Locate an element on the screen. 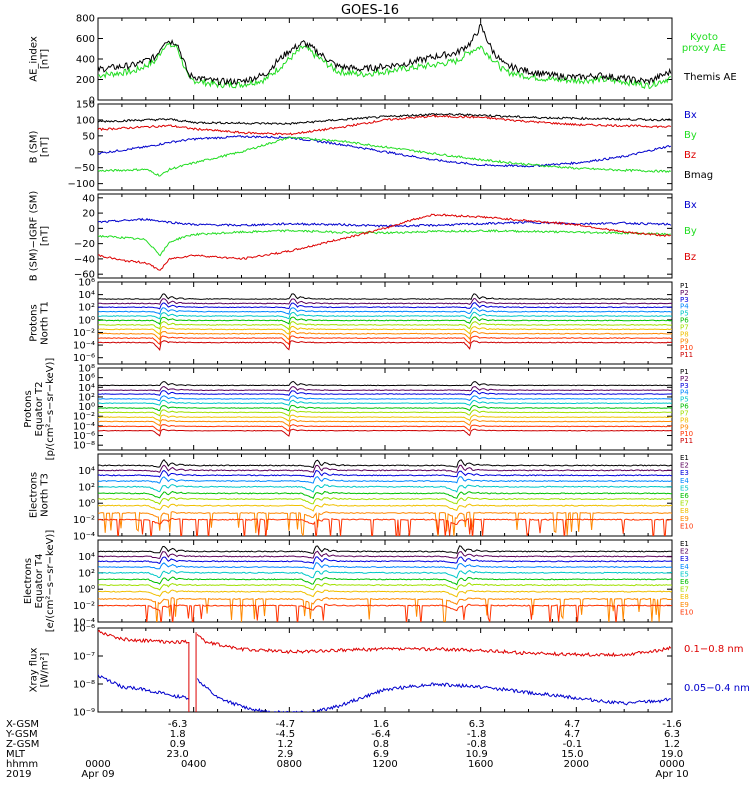 The image size is (750, 800). footer-value: 6.9 is located at coordinates (381, 754).